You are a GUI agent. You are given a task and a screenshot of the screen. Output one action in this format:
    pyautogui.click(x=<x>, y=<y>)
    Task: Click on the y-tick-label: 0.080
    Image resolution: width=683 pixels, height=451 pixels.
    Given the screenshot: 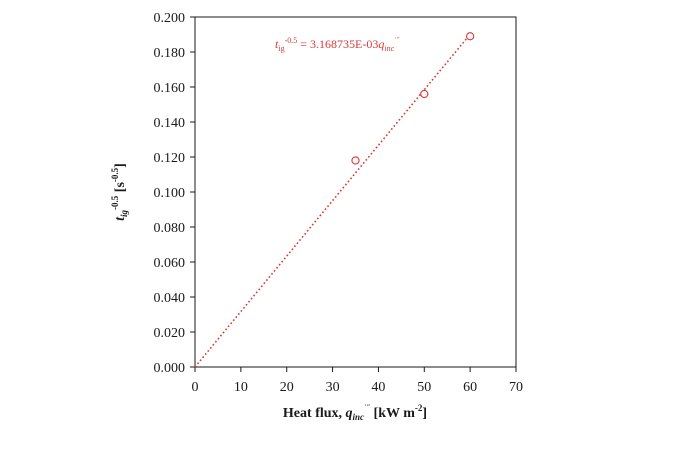 What is the action you would take?
    pyautogui.click(x=170, y=228)
    